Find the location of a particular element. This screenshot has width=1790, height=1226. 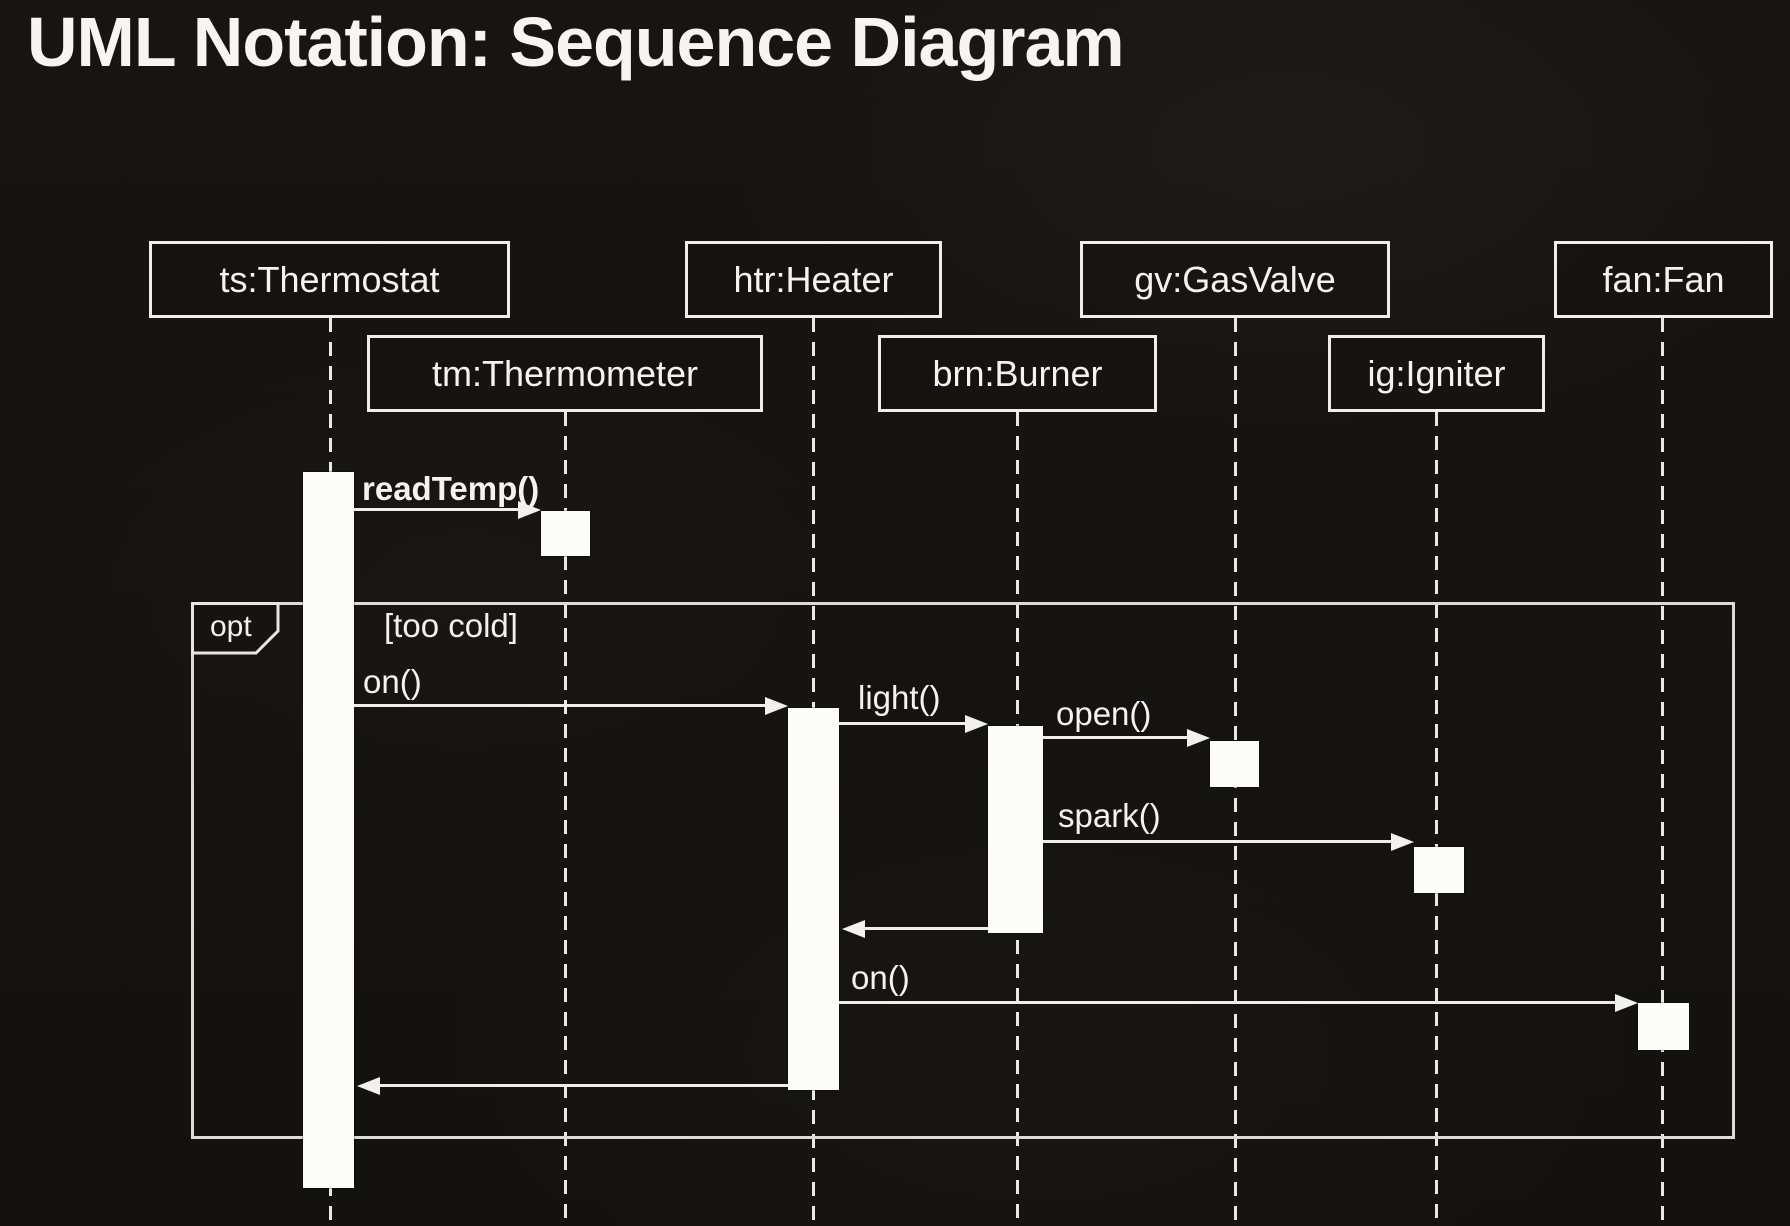

fragment-guard-label: [too cold] is located at coordinates (451, 625).